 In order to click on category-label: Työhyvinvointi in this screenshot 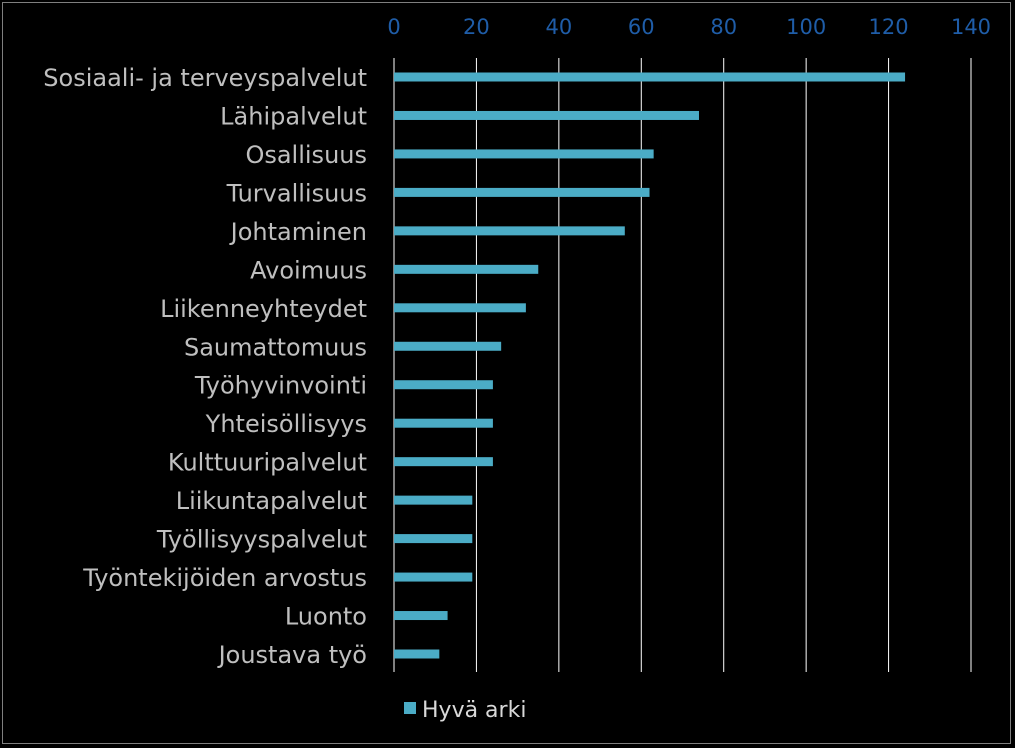, I will do `click(280, 386)`.